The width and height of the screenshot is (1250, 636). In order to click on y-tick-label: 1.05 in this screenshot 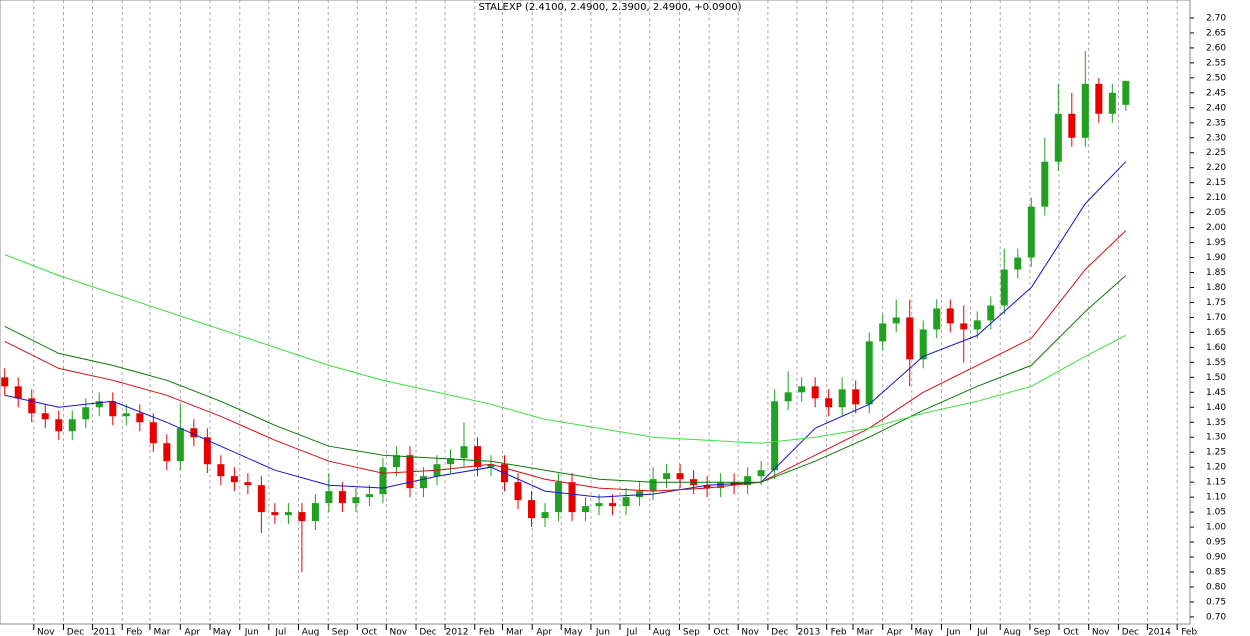, I will do `click(1216, 513)`.